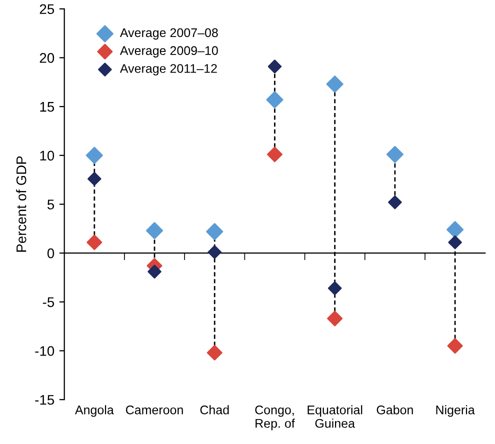  I want to click on y-tick-label: 0, so click(50, 253).